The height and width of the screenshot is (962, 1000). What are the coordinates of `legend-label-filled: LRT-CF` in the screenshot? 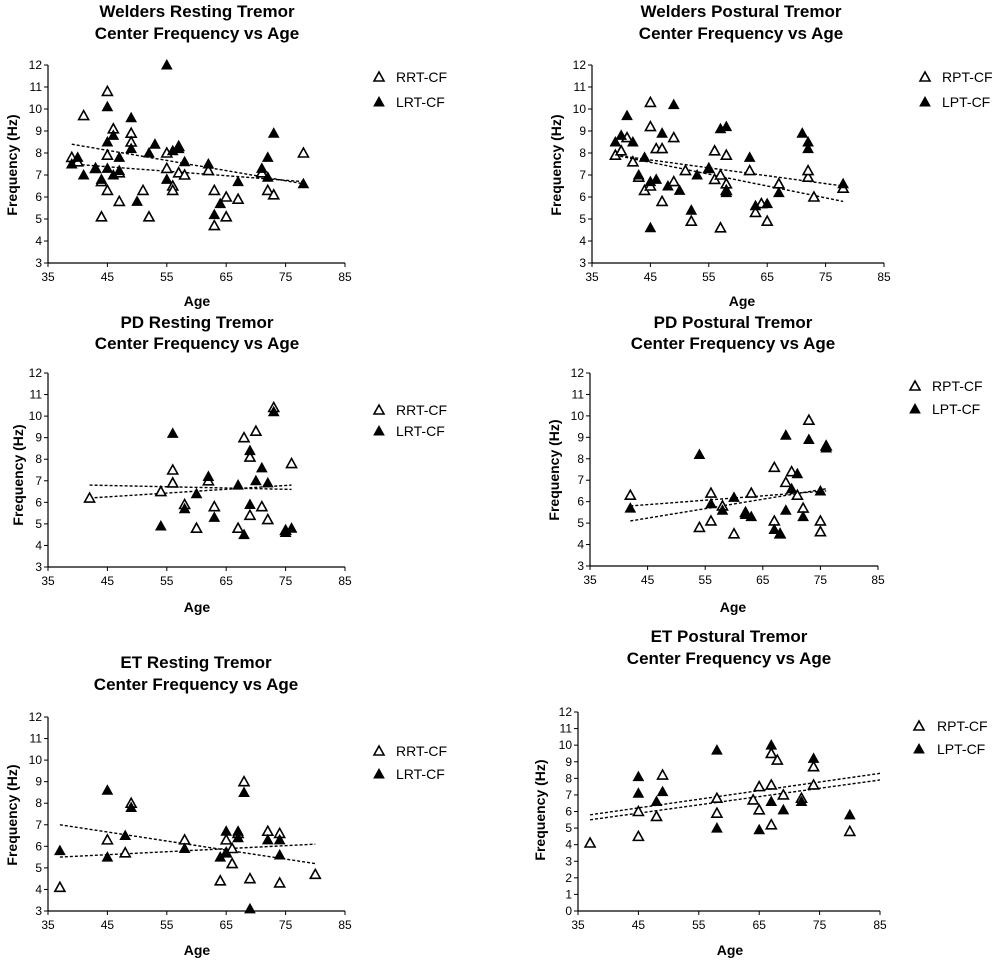 It's located at (420, 102).